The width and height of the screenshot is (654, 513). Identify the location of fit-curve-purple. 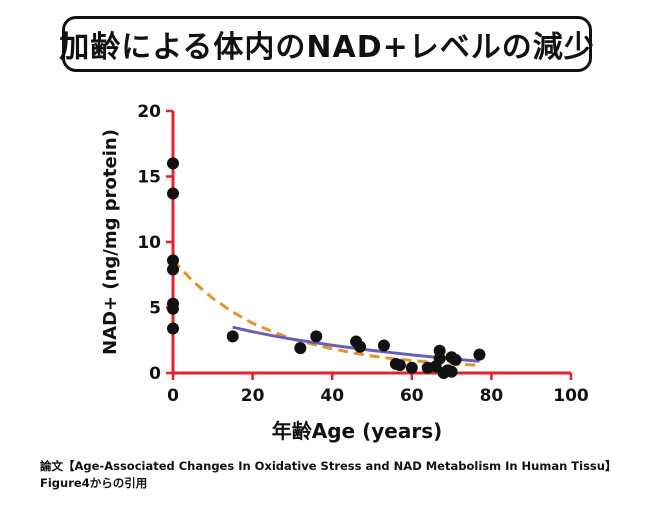
(356, 344).